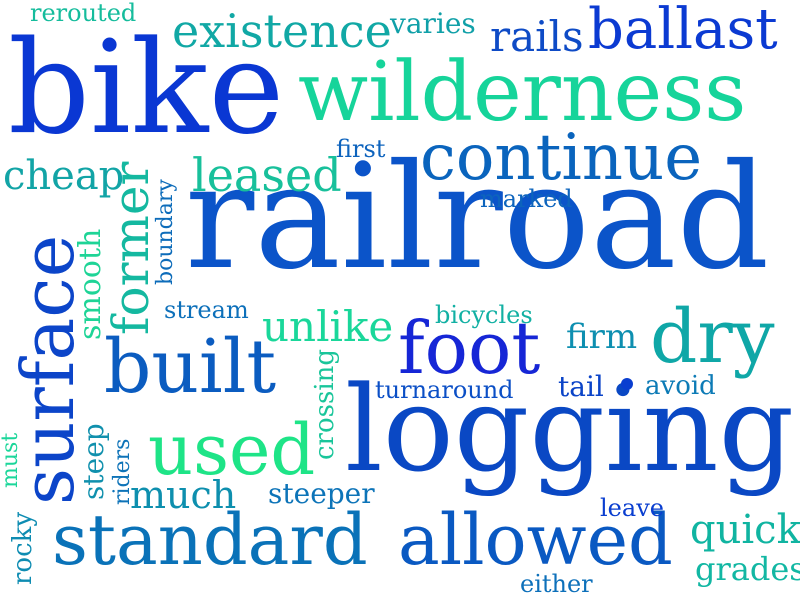 The width and height of the screenshot is (800, 600). What do you see at coordinates (484, 315) in the screenshot?
I see `word-bicycles: bicycles` at bounding box center [484, 315].